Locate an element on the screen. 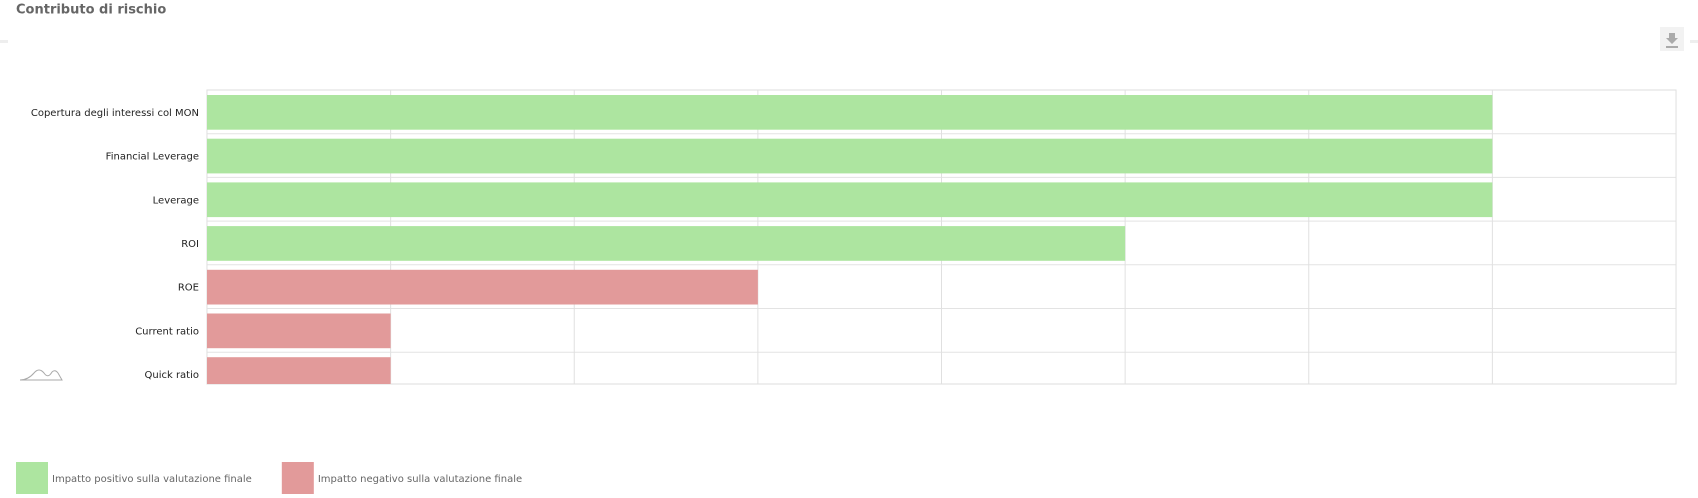 The height and width of the screenshot is (498, 1698). y-tick-label: Quick ratio is located at coordinates (171, 375).